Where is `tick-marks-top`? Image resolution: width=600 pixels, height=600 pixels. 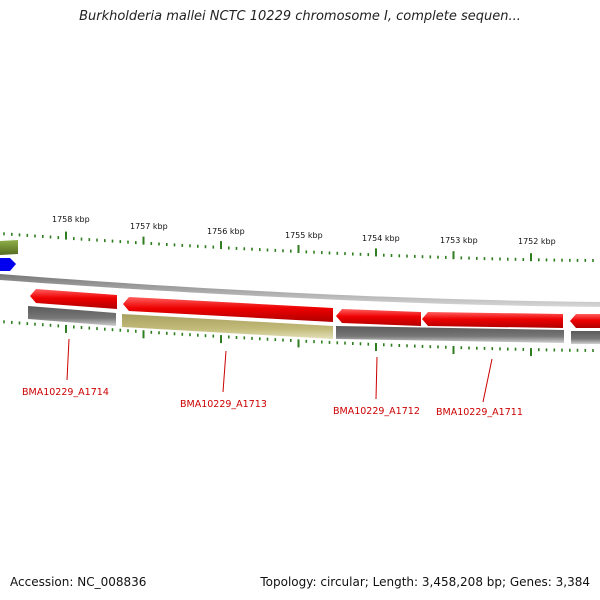
tick-marks-top is located at coordinates (298, 246).